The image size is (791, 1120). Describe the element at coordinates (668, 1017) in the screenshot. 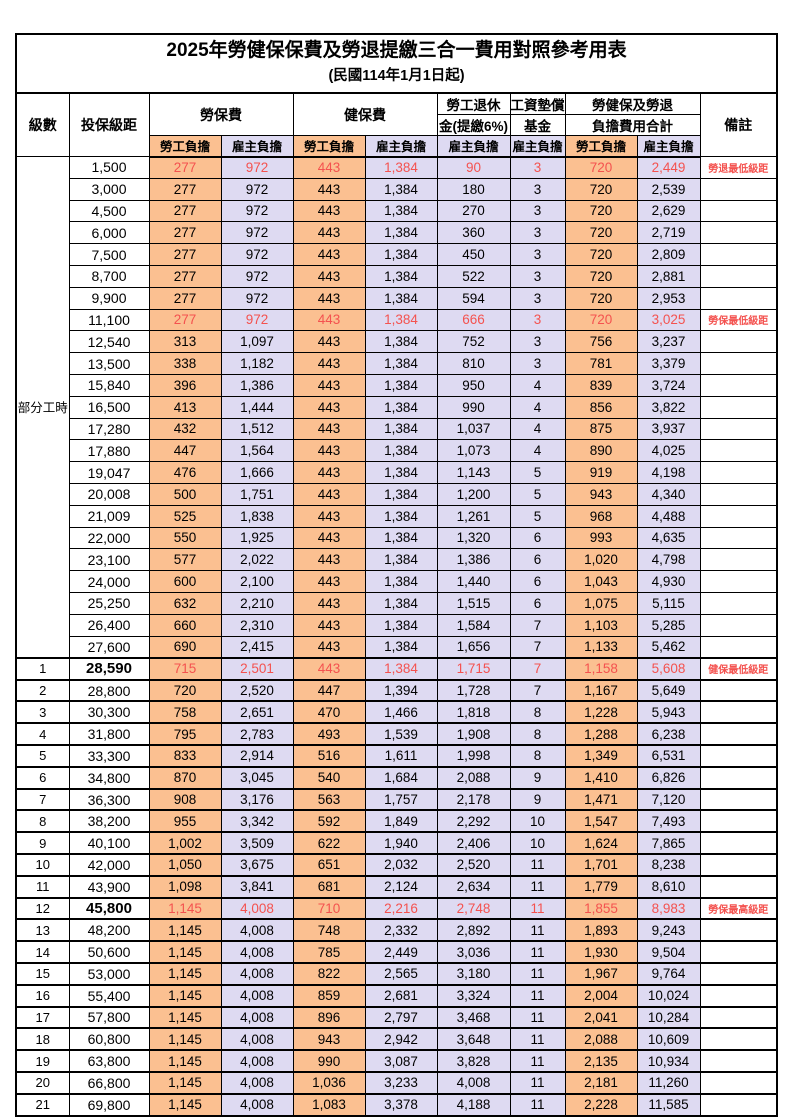

I see `total-employer-cell: 10,284` at that location.